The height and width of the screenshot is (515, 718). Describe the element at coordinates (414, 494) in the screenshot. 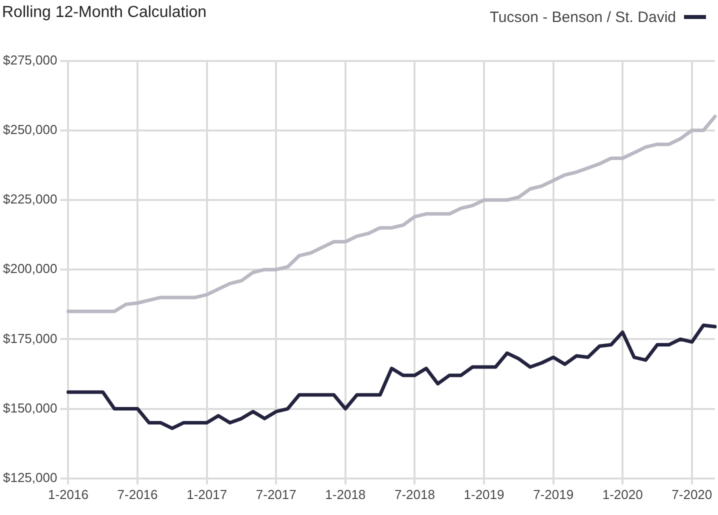

I see `x-tick-label: 7-2018` at that location.